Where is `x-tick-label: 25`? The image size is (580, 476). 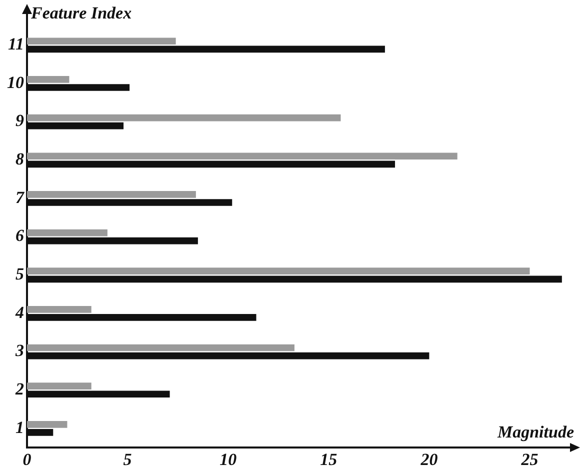
x-tick-label: 25 is located at coordinates (529, 460).